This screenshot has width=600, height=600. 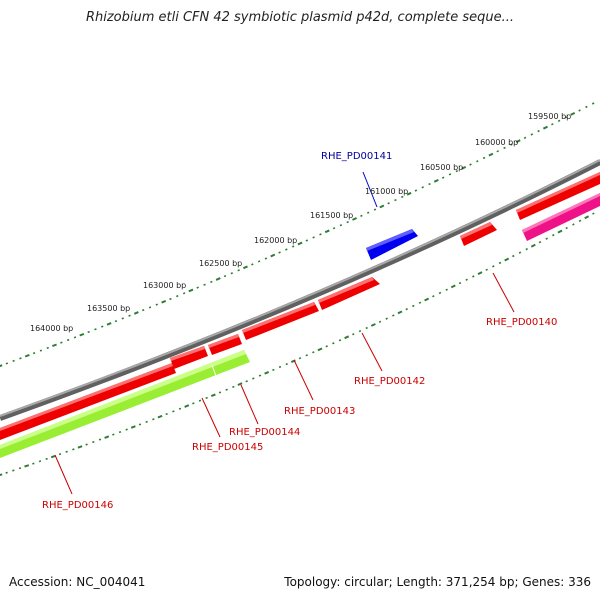 What do you see at coordinates (521, 322) in the screenshot?
I see `gene-label-RHE_PD00140: RHE_PD00140` at bounding box center [521, 322].